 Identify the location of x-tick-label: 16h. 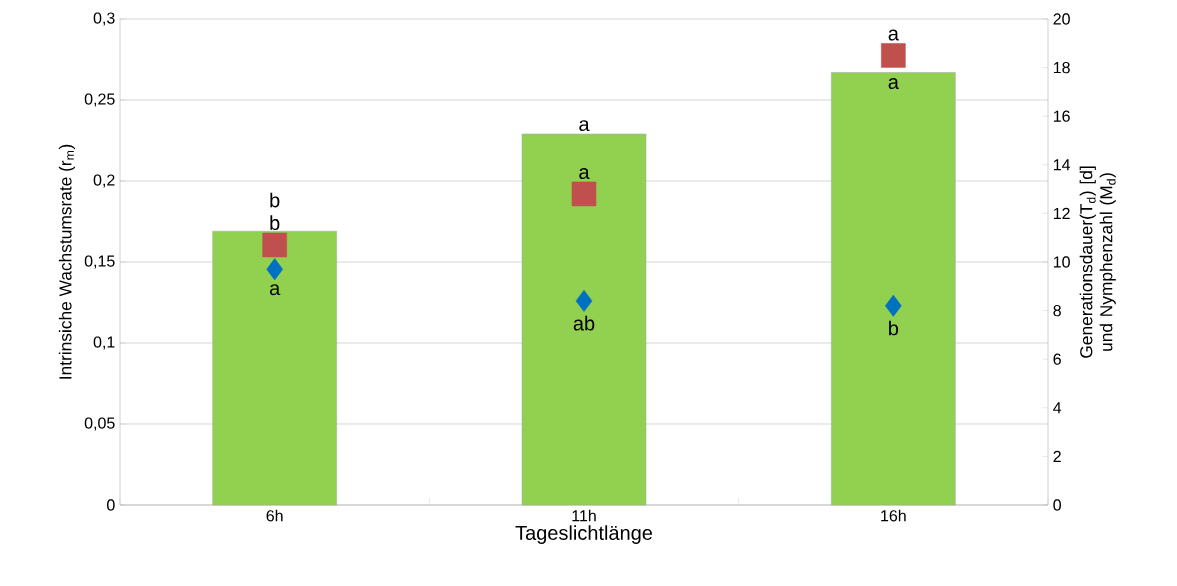
(893, 515).